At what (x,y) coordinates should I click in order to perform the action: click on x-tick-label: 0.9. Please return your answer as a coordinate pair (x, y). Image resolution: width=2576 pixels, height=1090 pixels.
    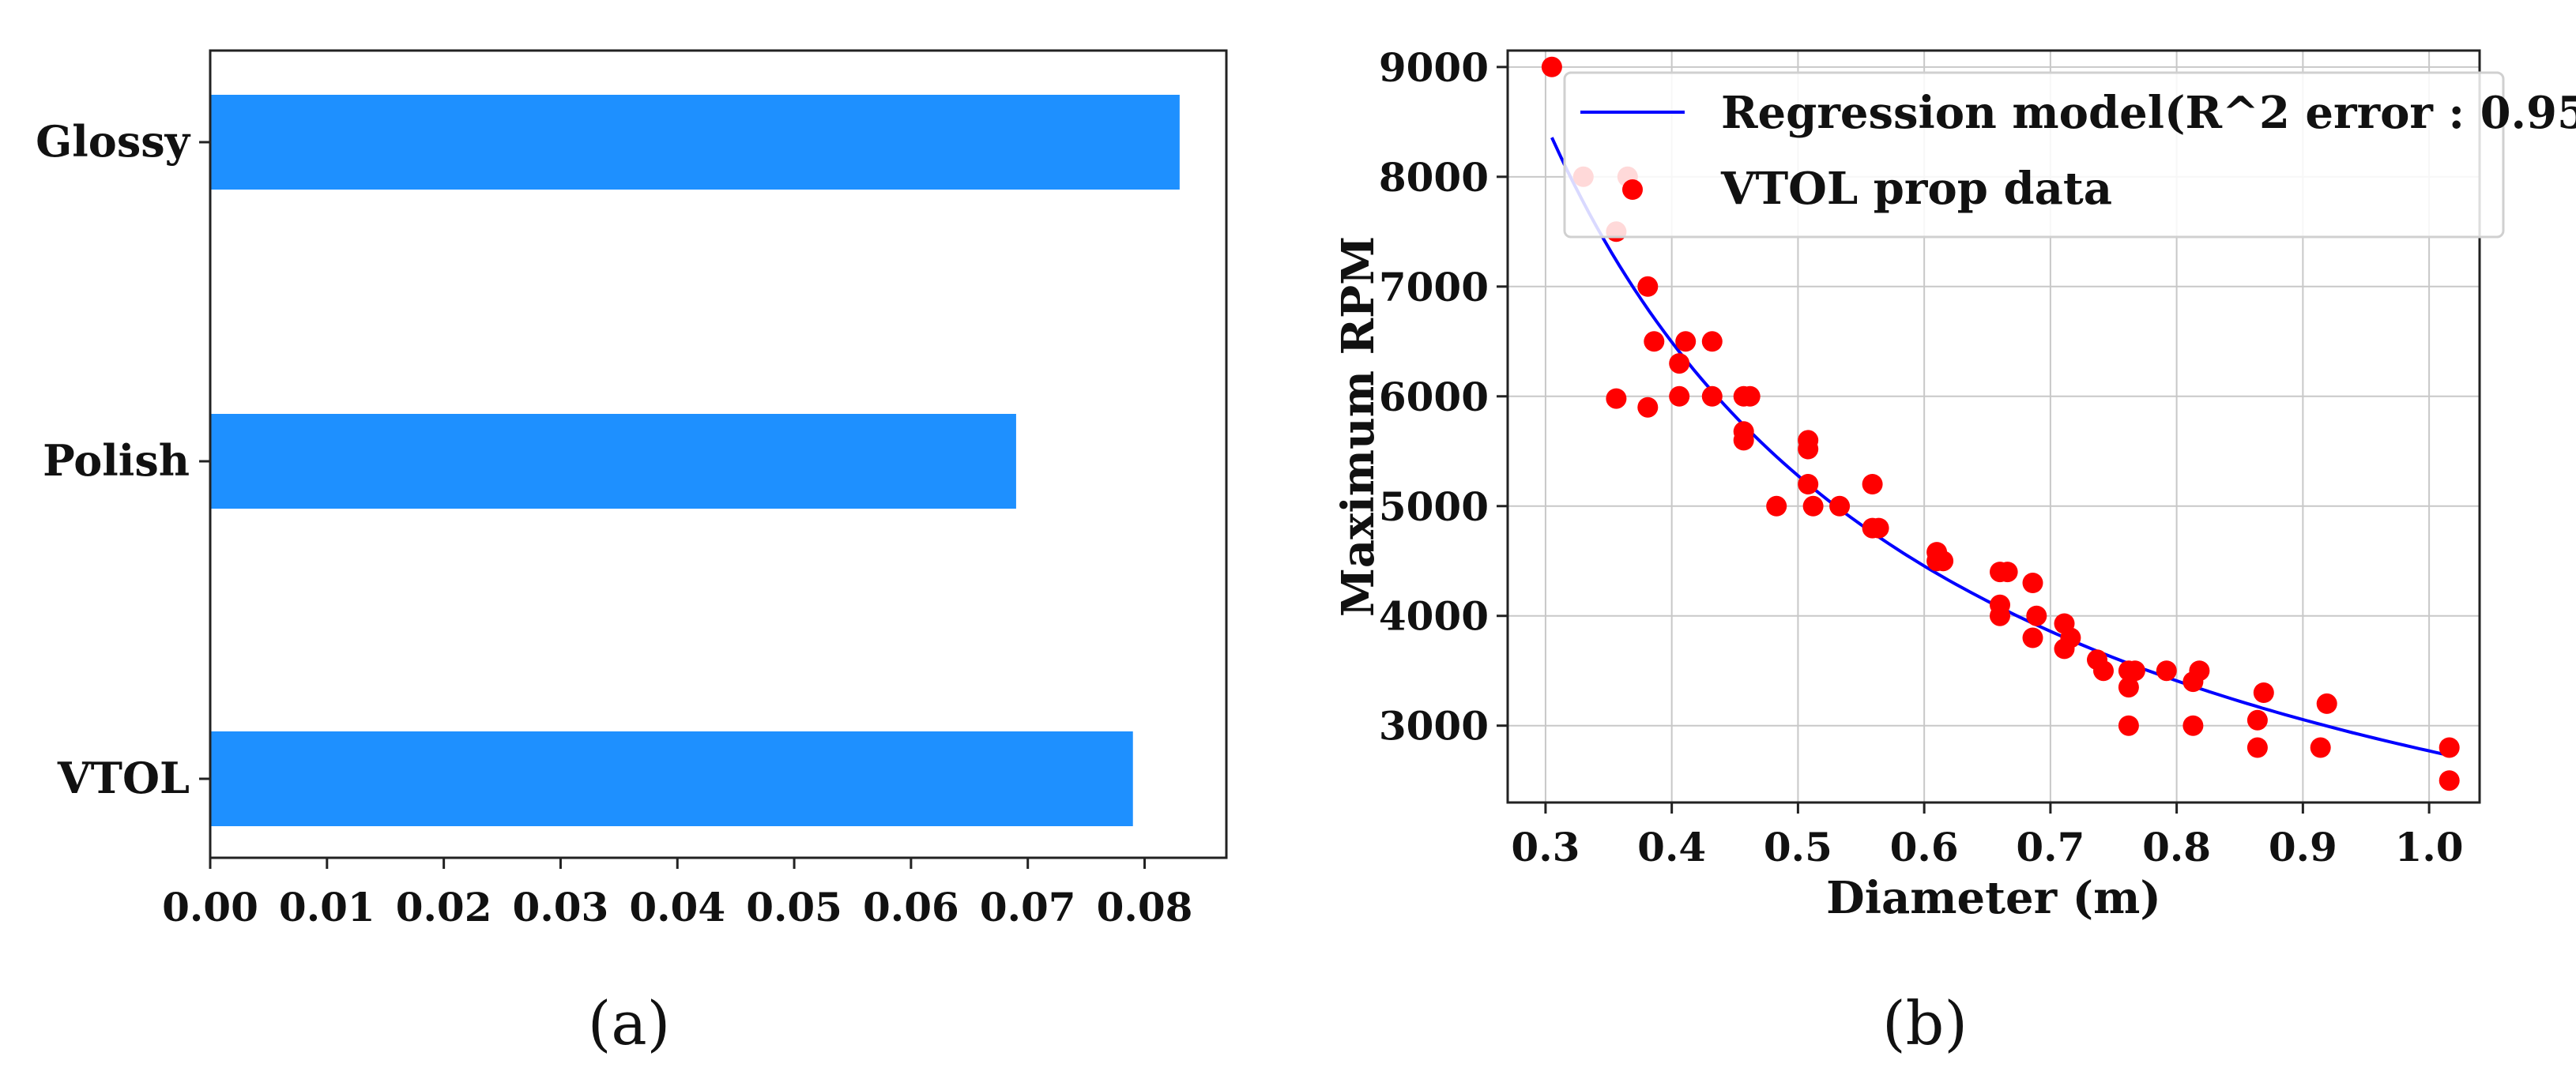
    Looking at the image, I should click on (2303, 847).